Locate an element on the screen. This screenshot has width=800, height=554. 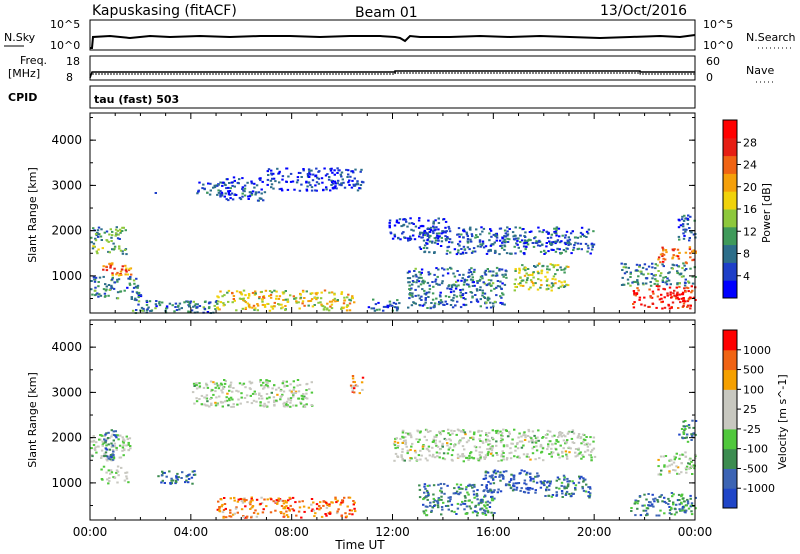
colorbar-tick-label: 16 is located at coordinates (750, 209).